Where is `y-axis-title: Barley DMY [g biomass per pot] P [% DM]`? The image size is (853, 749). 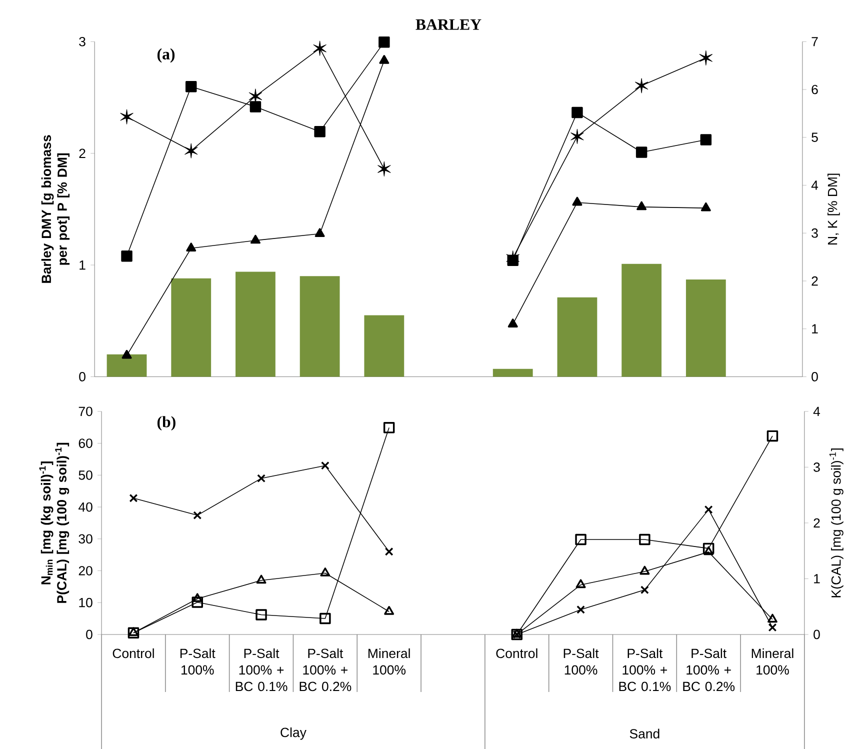 y-axis-title: Barley DMY [g biomass per pot] P [% DM] is located at coordinates (55, 208).